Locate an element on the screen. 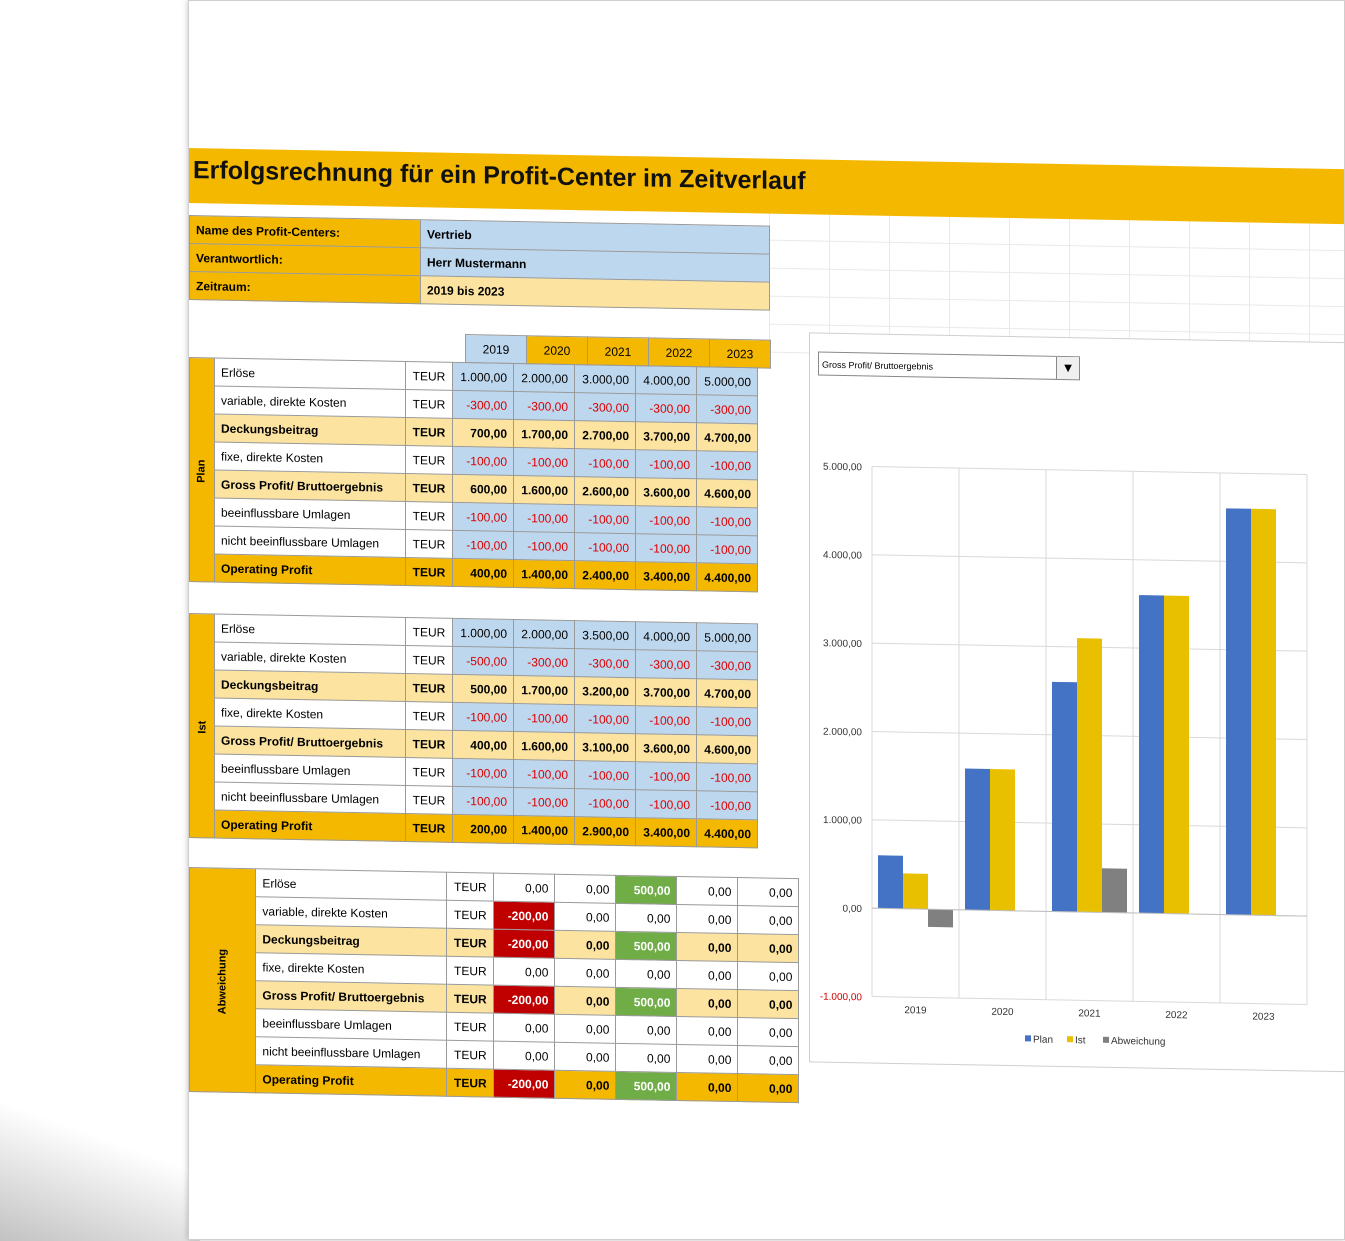 The height and width of the screenshot is (1241, 1345). value-cell: 2.700,00 is located at coordinates (605, 435).